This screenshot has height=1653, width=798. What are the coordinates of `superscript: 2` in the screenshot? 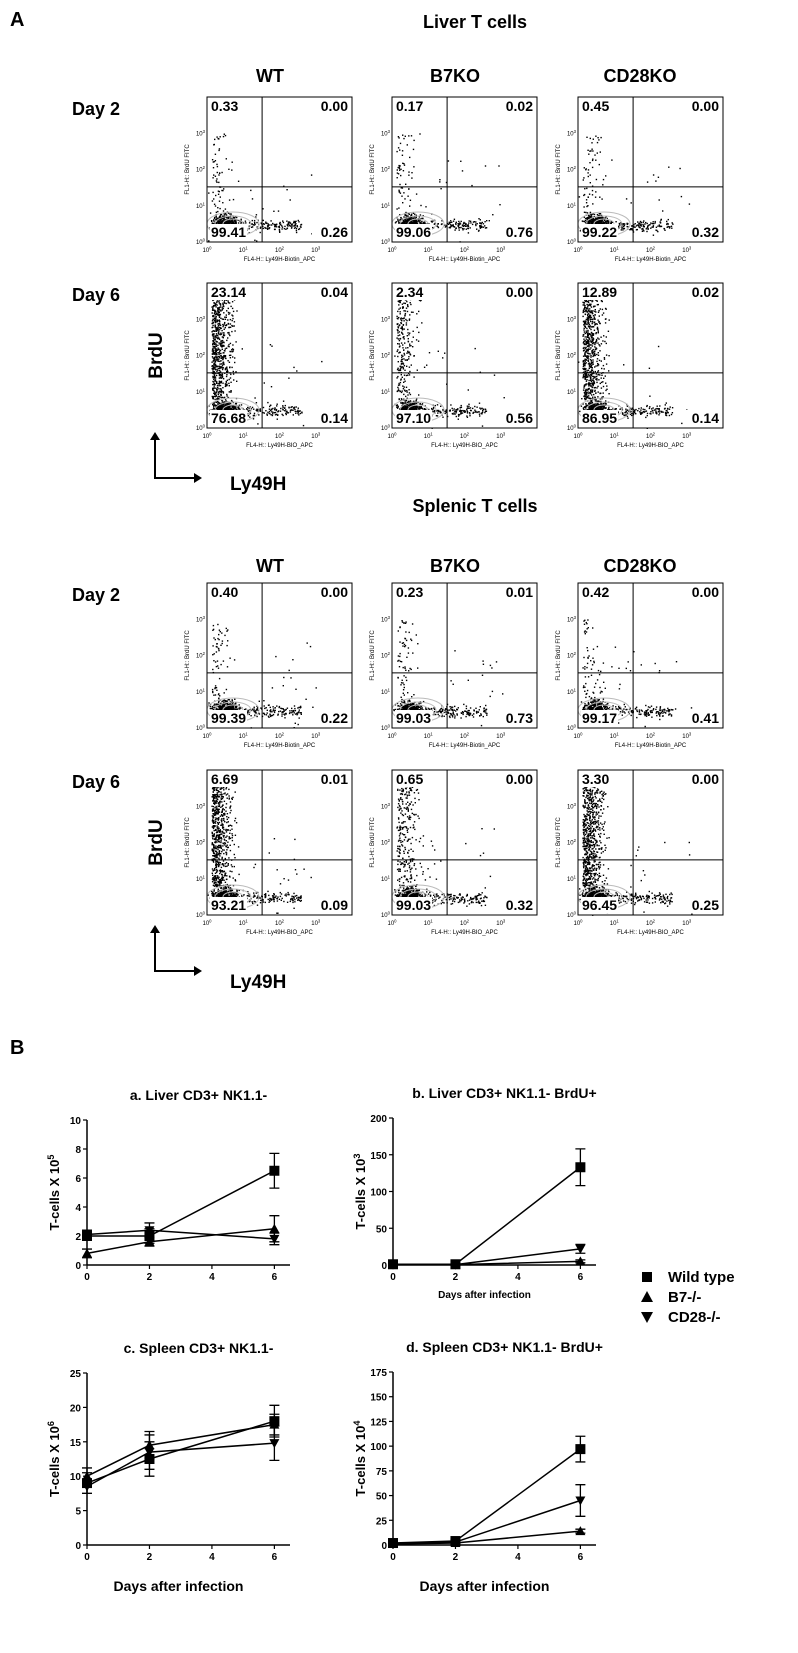 It's located at (389, 167).